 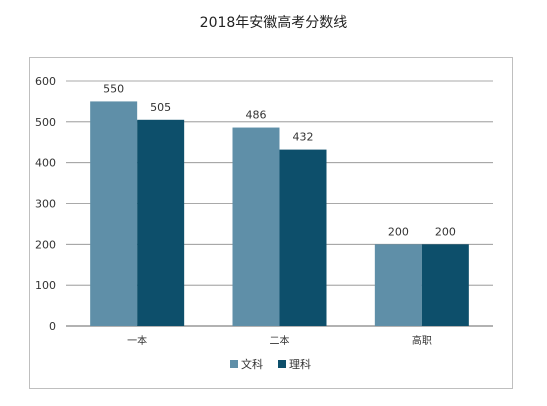 What do you see at coordinates (161, 223) in the screenshot?
I see `bar-理科-一本` at bounding box center [161, 223].